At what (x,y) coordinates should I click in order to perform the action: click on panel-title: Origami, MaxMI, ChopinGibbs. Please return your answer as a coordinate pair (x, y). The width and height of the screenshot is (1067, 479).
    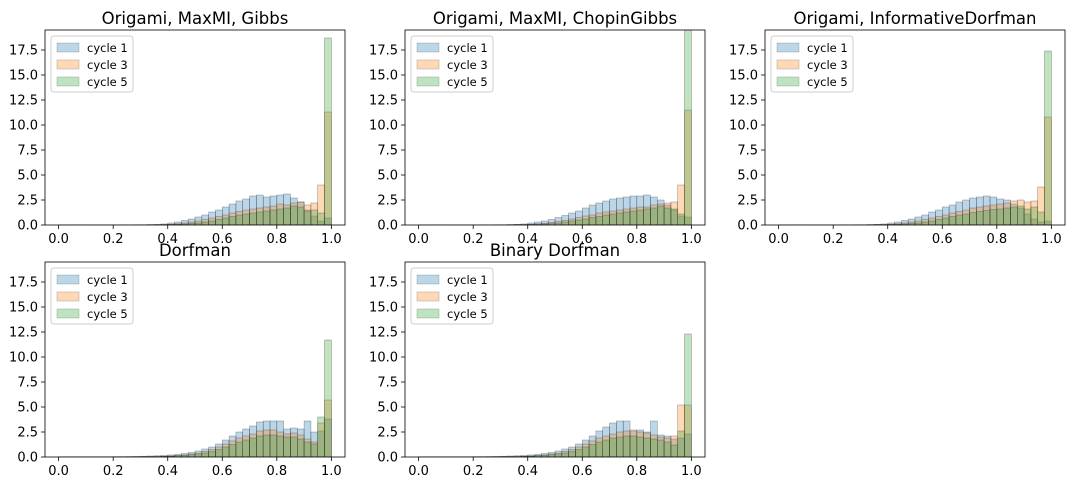
    Looking at the image, I should click on (555, 18).